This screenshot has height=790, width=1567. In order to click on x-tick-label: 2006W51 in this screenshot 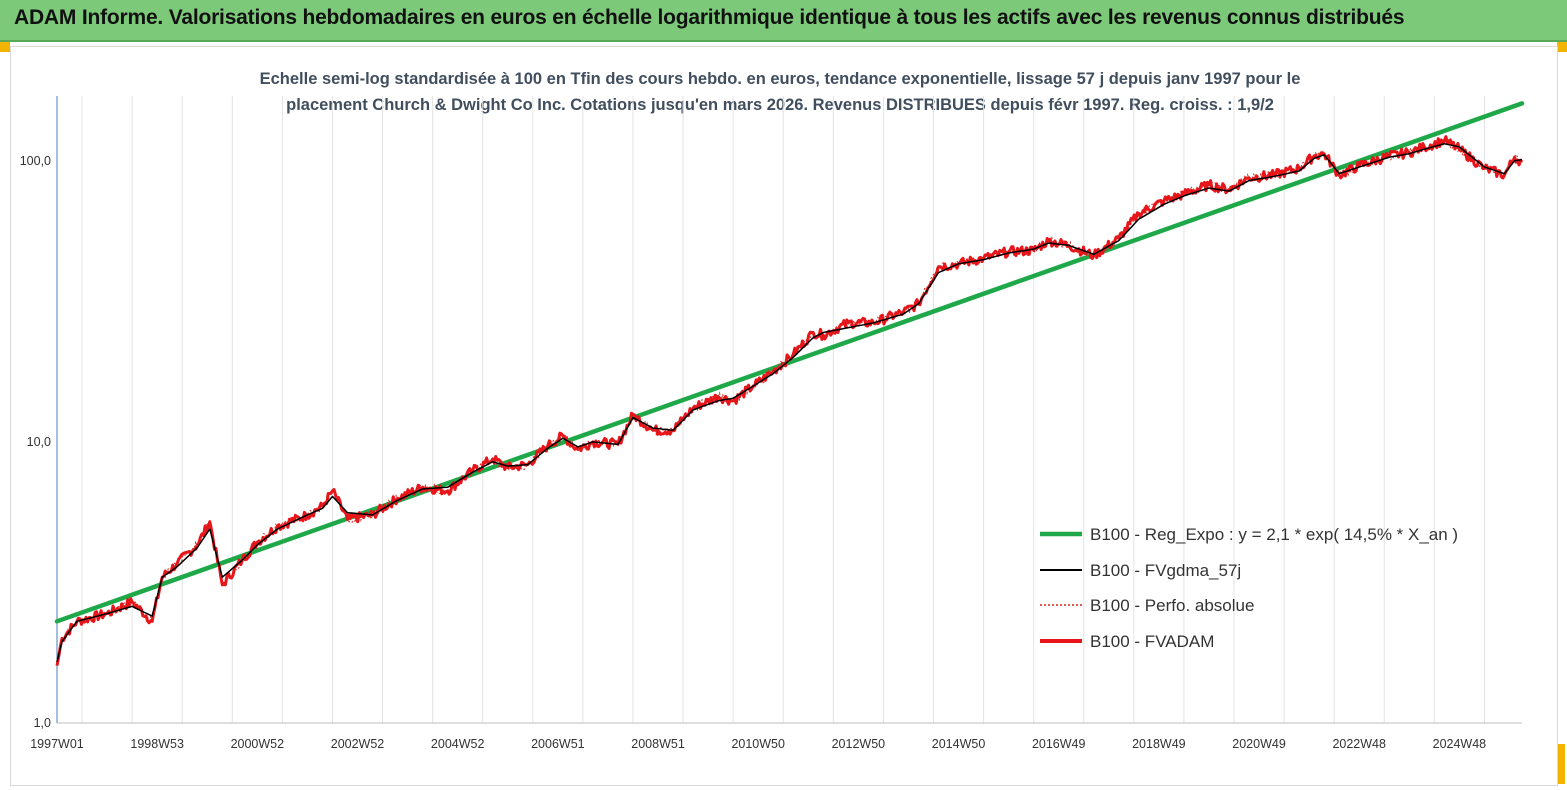, I will do `click(558, 744)`.